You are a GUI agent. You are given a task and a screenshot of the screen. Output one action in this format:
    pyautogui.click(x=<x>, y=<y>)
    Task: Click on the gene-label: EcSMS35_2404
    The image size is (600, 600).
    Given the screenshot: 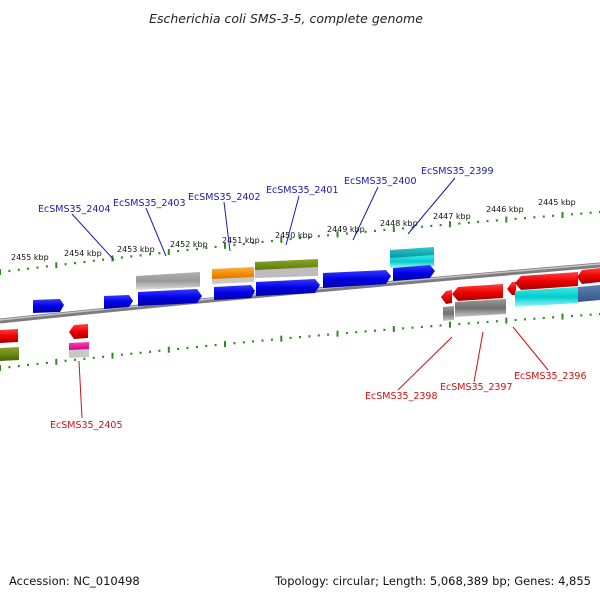 What is the action you would take?
    pyautogui.click(x=74, y=209)
    